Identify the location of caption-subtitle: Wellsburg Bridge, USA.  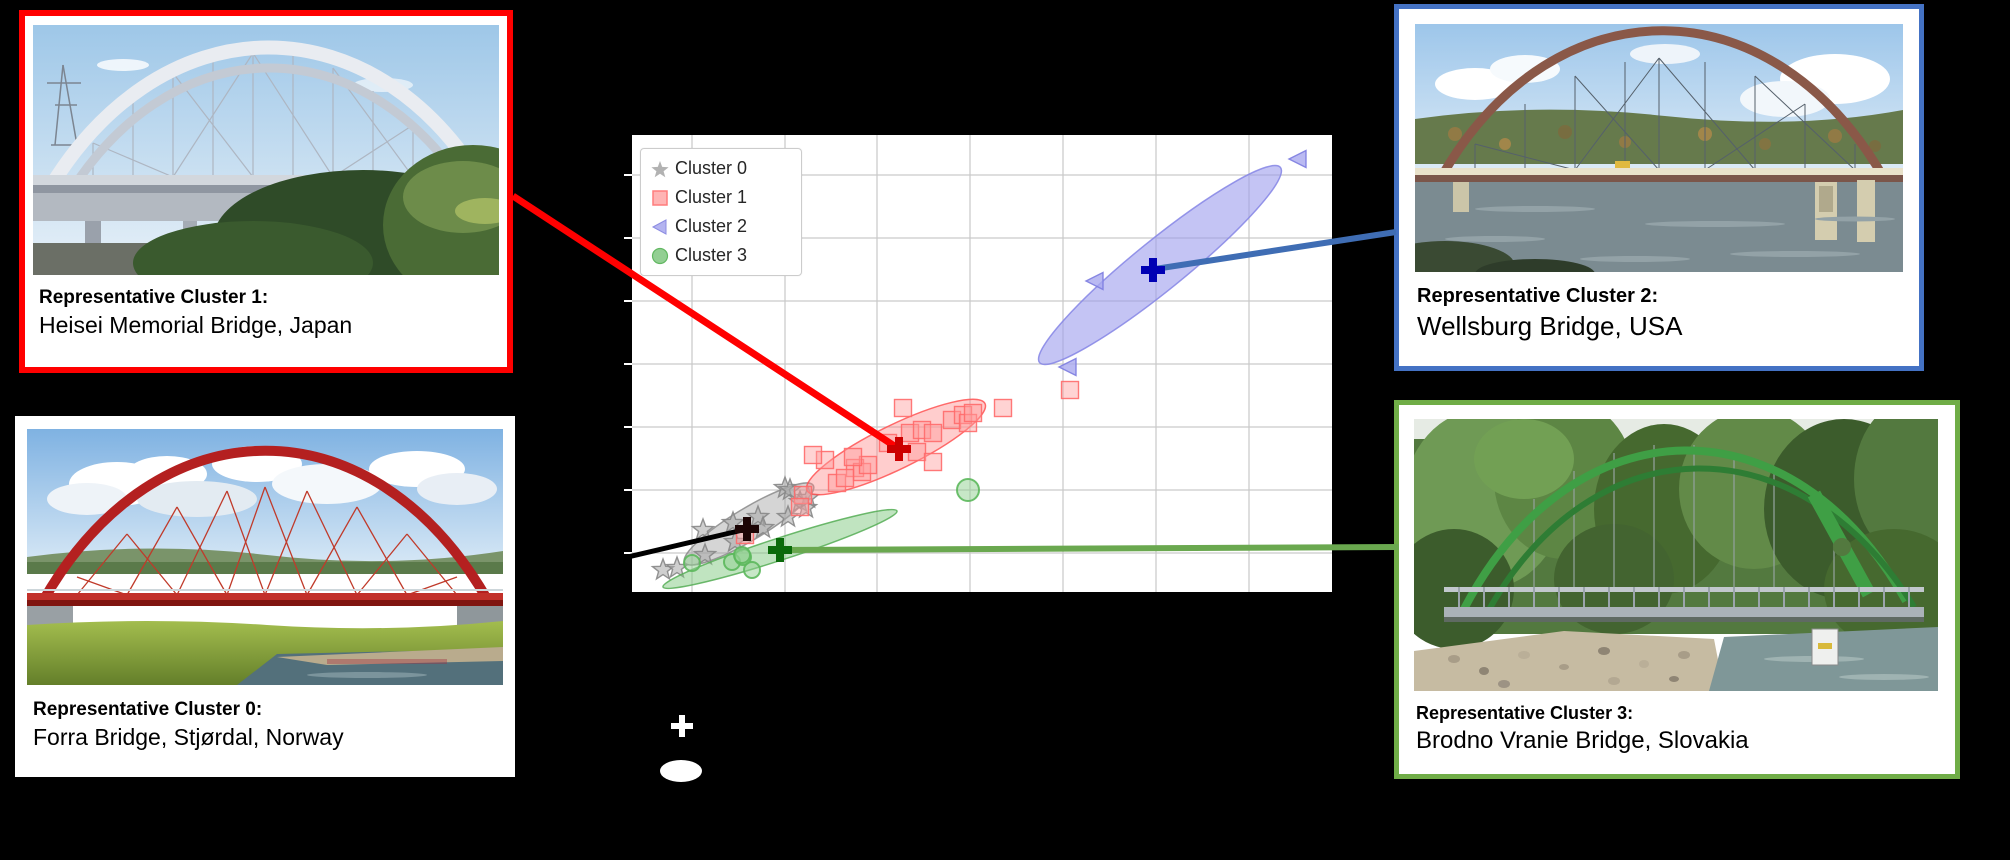
(1550, 326).